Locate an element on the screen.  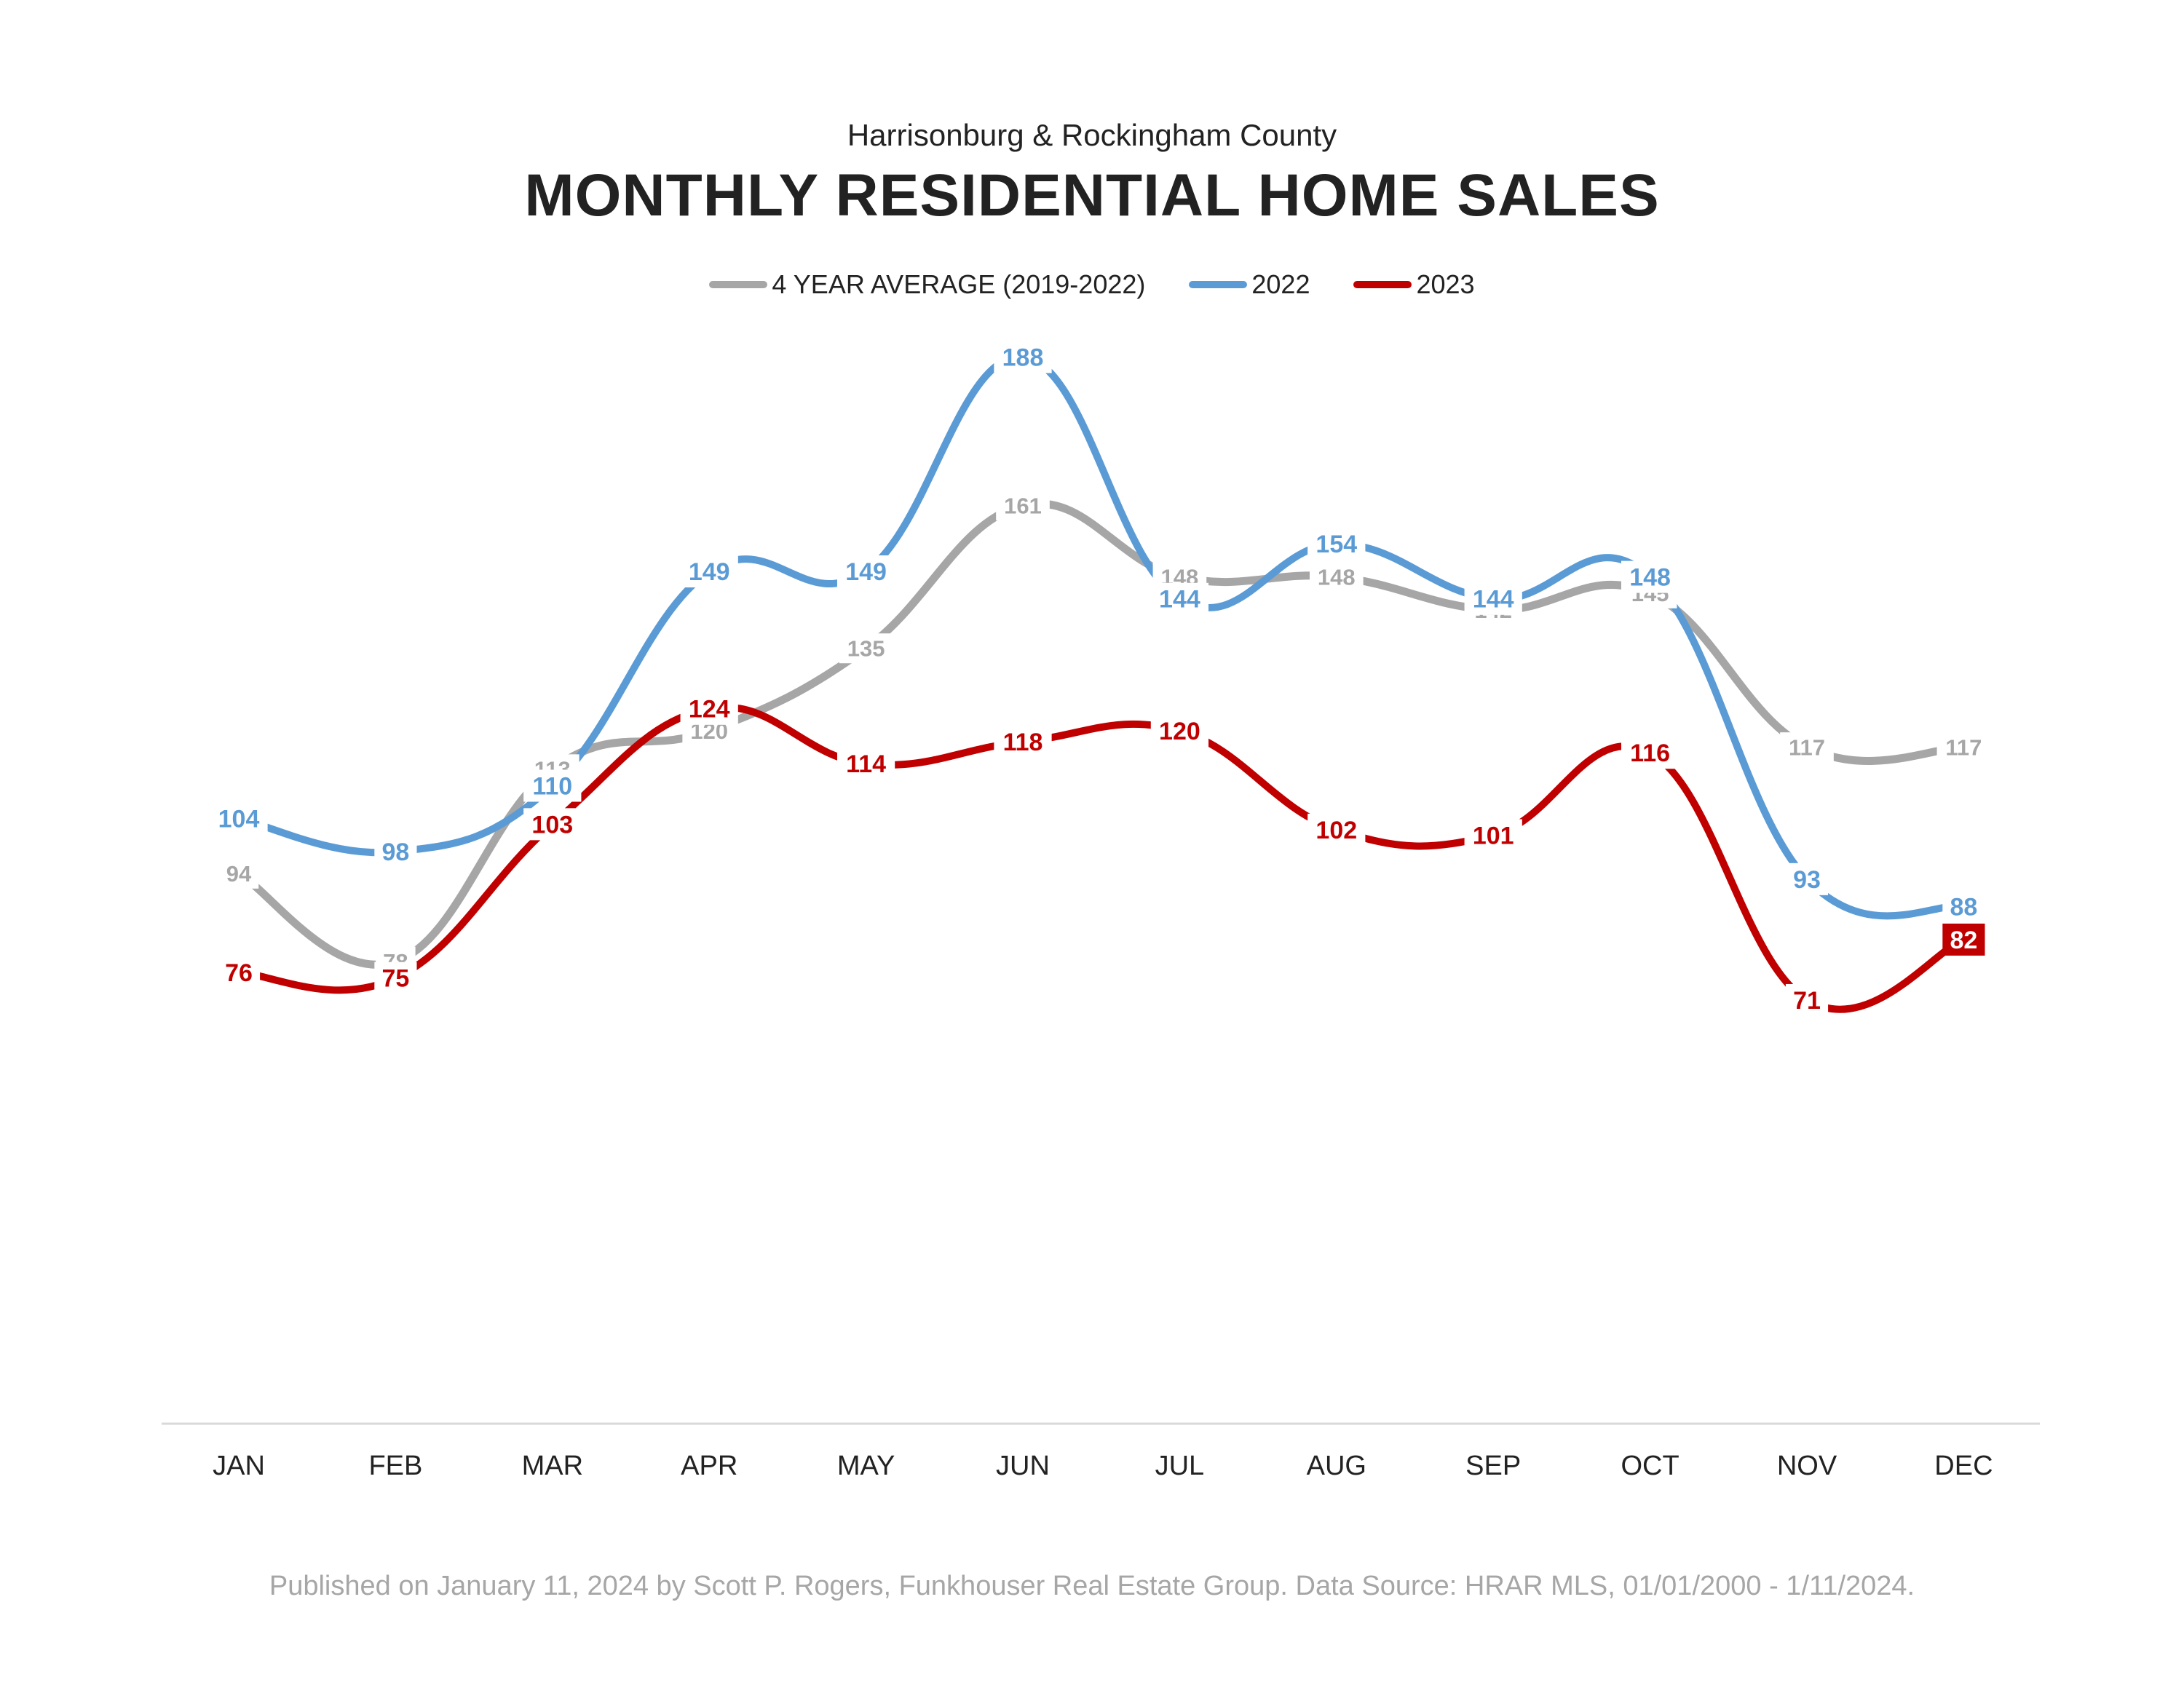
data-label-2022: 88 is located at coordinates (1963, 907).